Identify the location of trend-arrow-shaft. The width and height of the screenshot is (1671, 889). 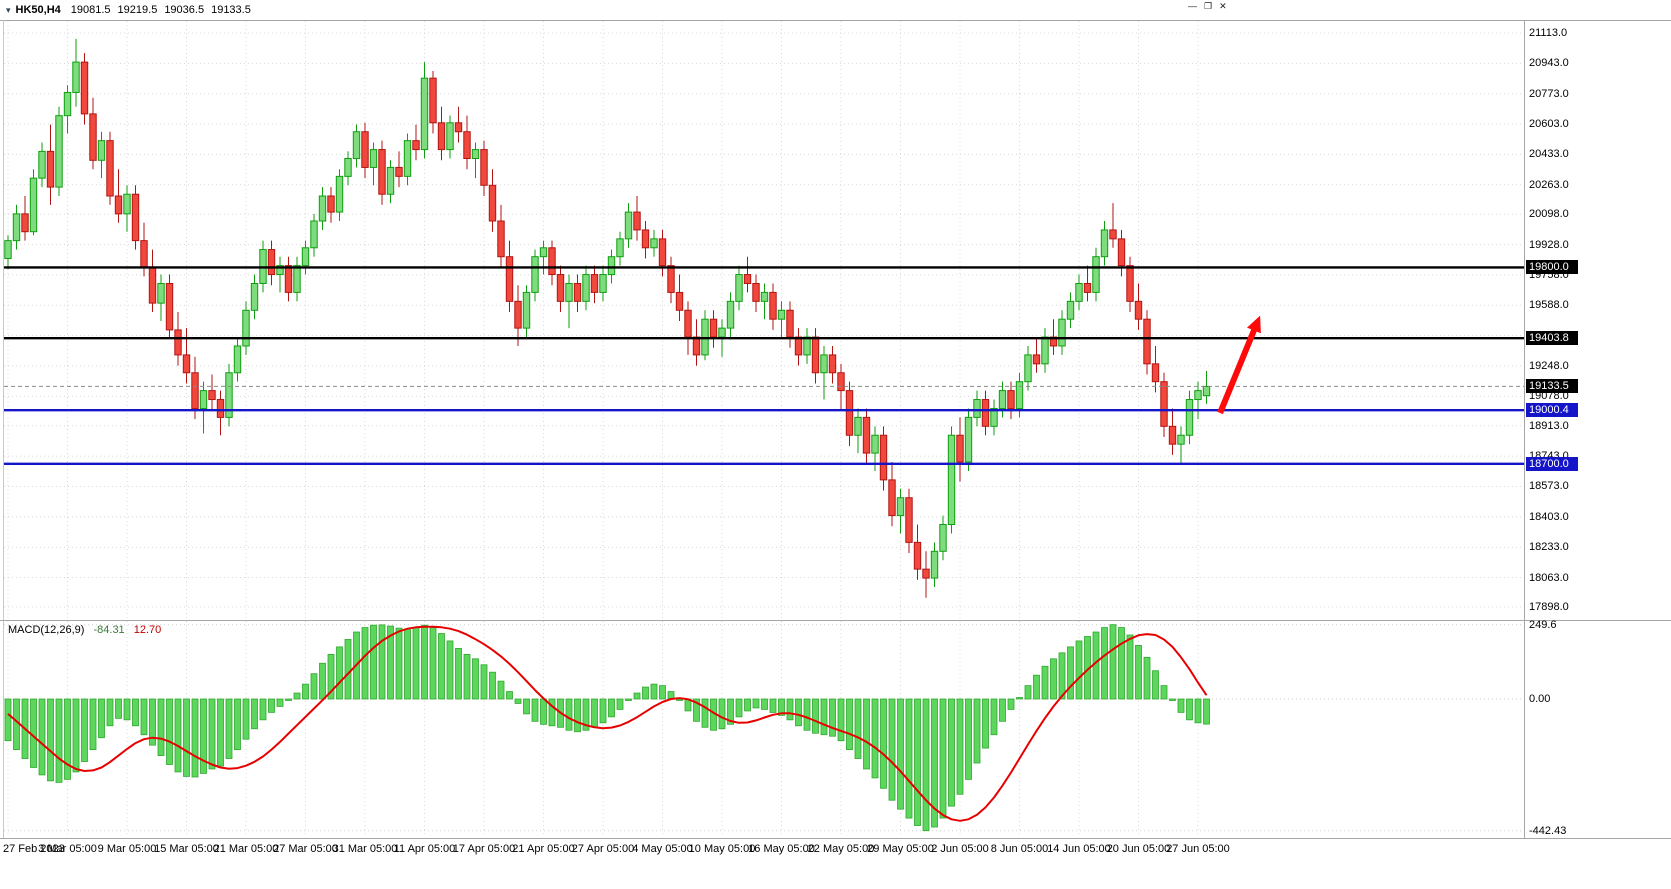
(1238, 369).